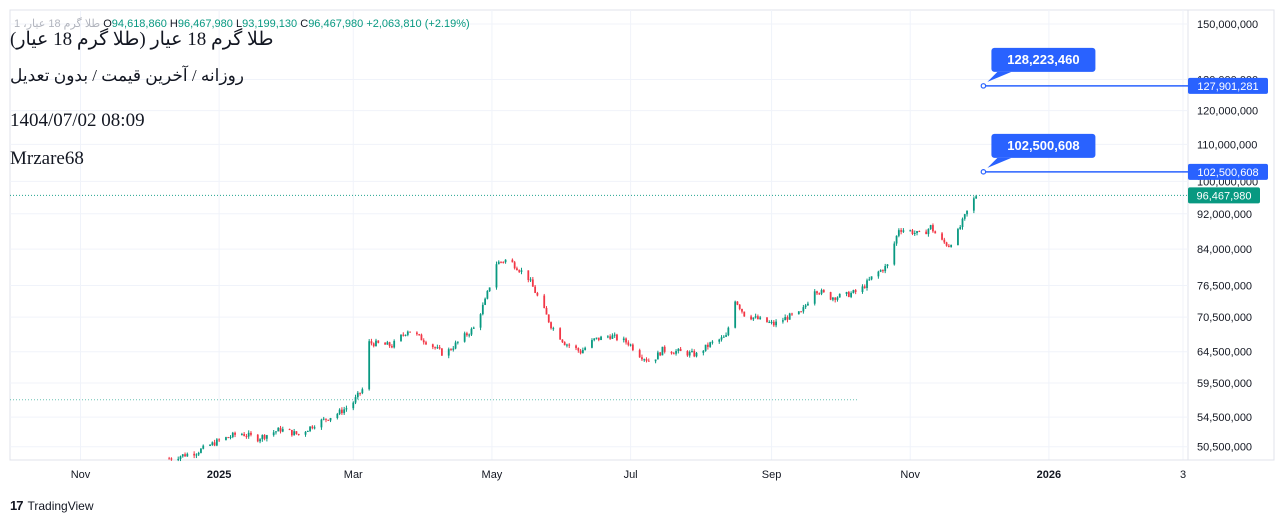 Image resolution: width=1282 pixels, height=523 pixels. Describe the element at coordinates (57, 24) in the screenshot. I see `symbol-ghost: 1 ،طلا گرم 18 عیار` at that location.